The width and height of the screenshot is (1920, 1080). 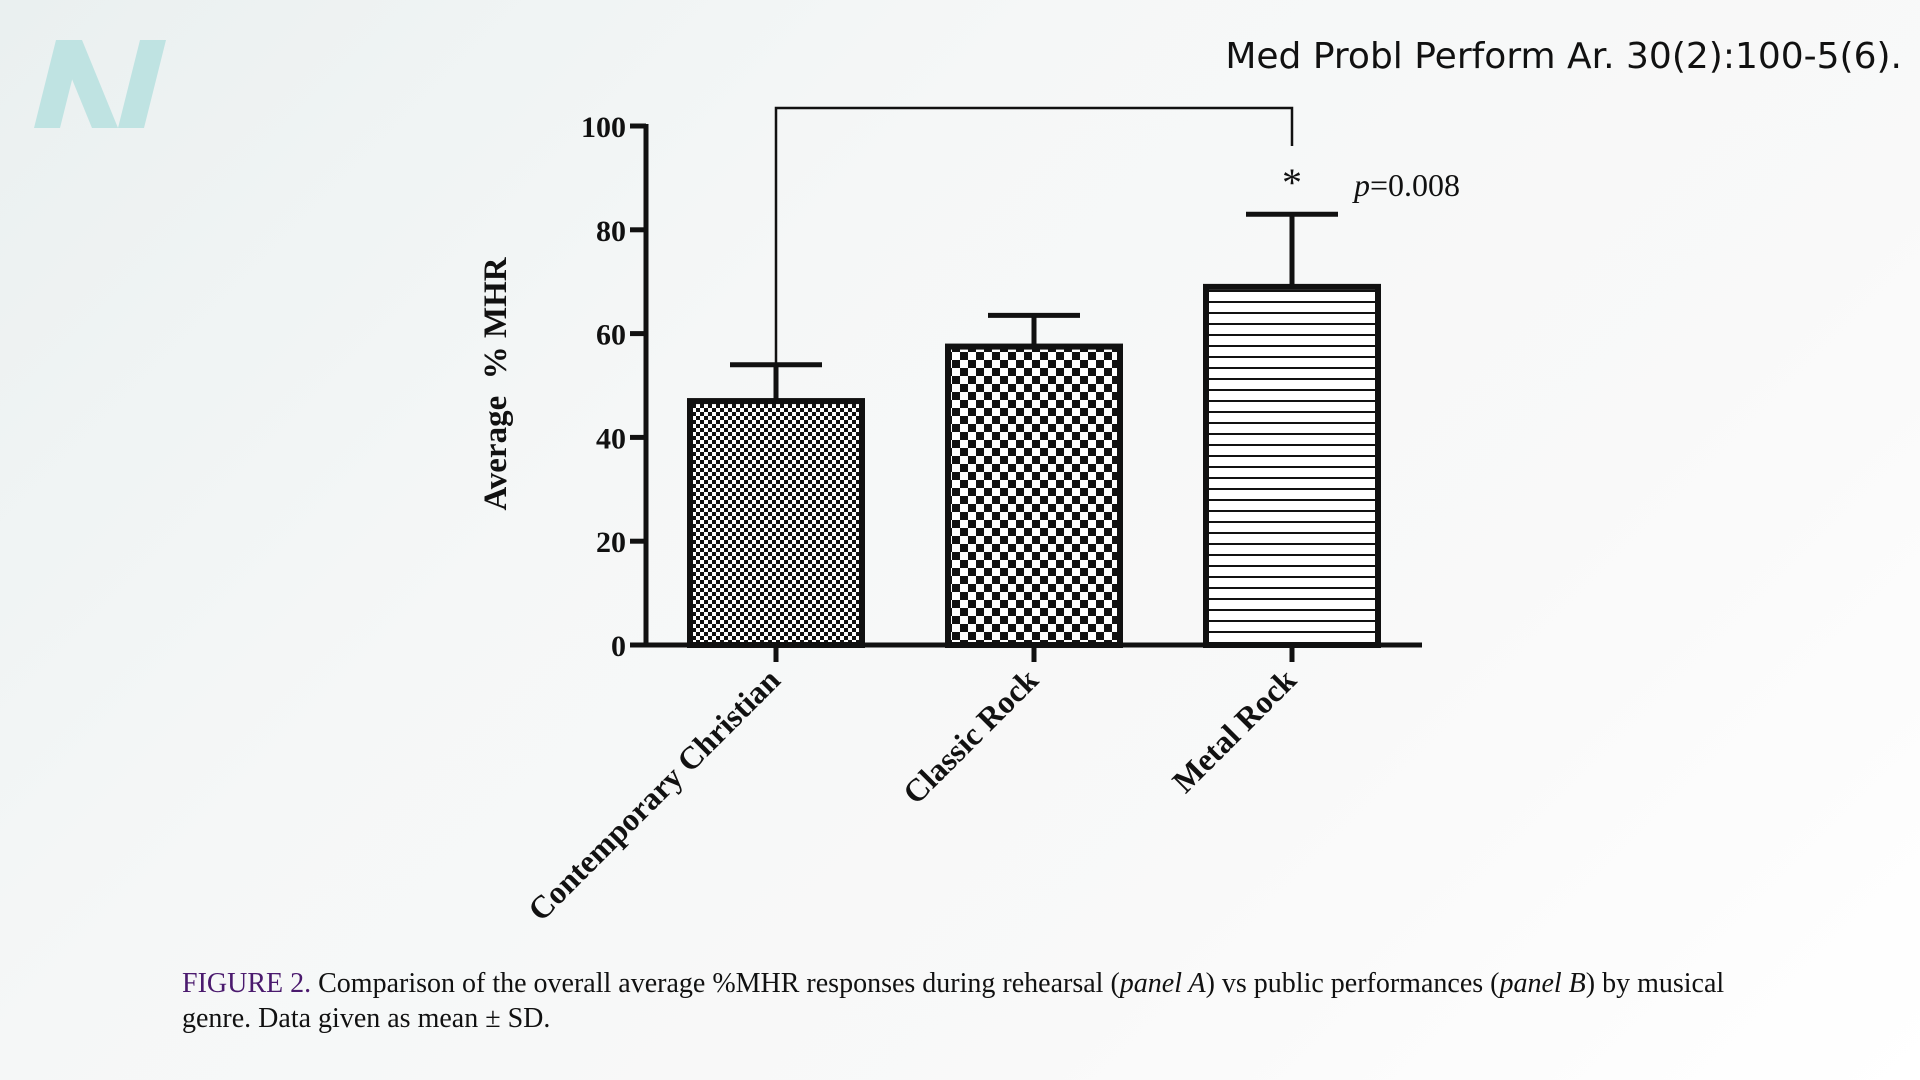 I want to click on y-tick-label-20: 20, so click(x=611, y=542).